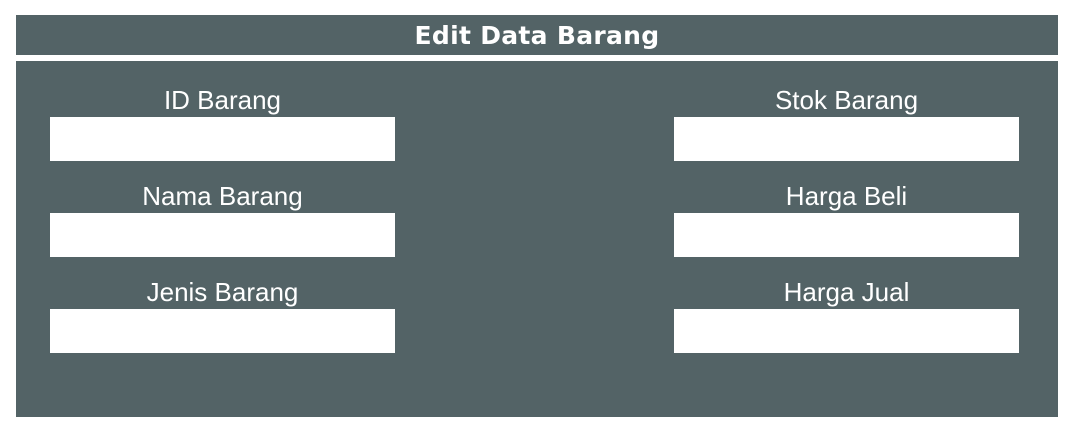 Image resolution: width=1071 pixels, height=433 pixels. Describe the element at coordinates (222, 100) in the screenshot. I see `id-barang-label: ID Barang` at that location.